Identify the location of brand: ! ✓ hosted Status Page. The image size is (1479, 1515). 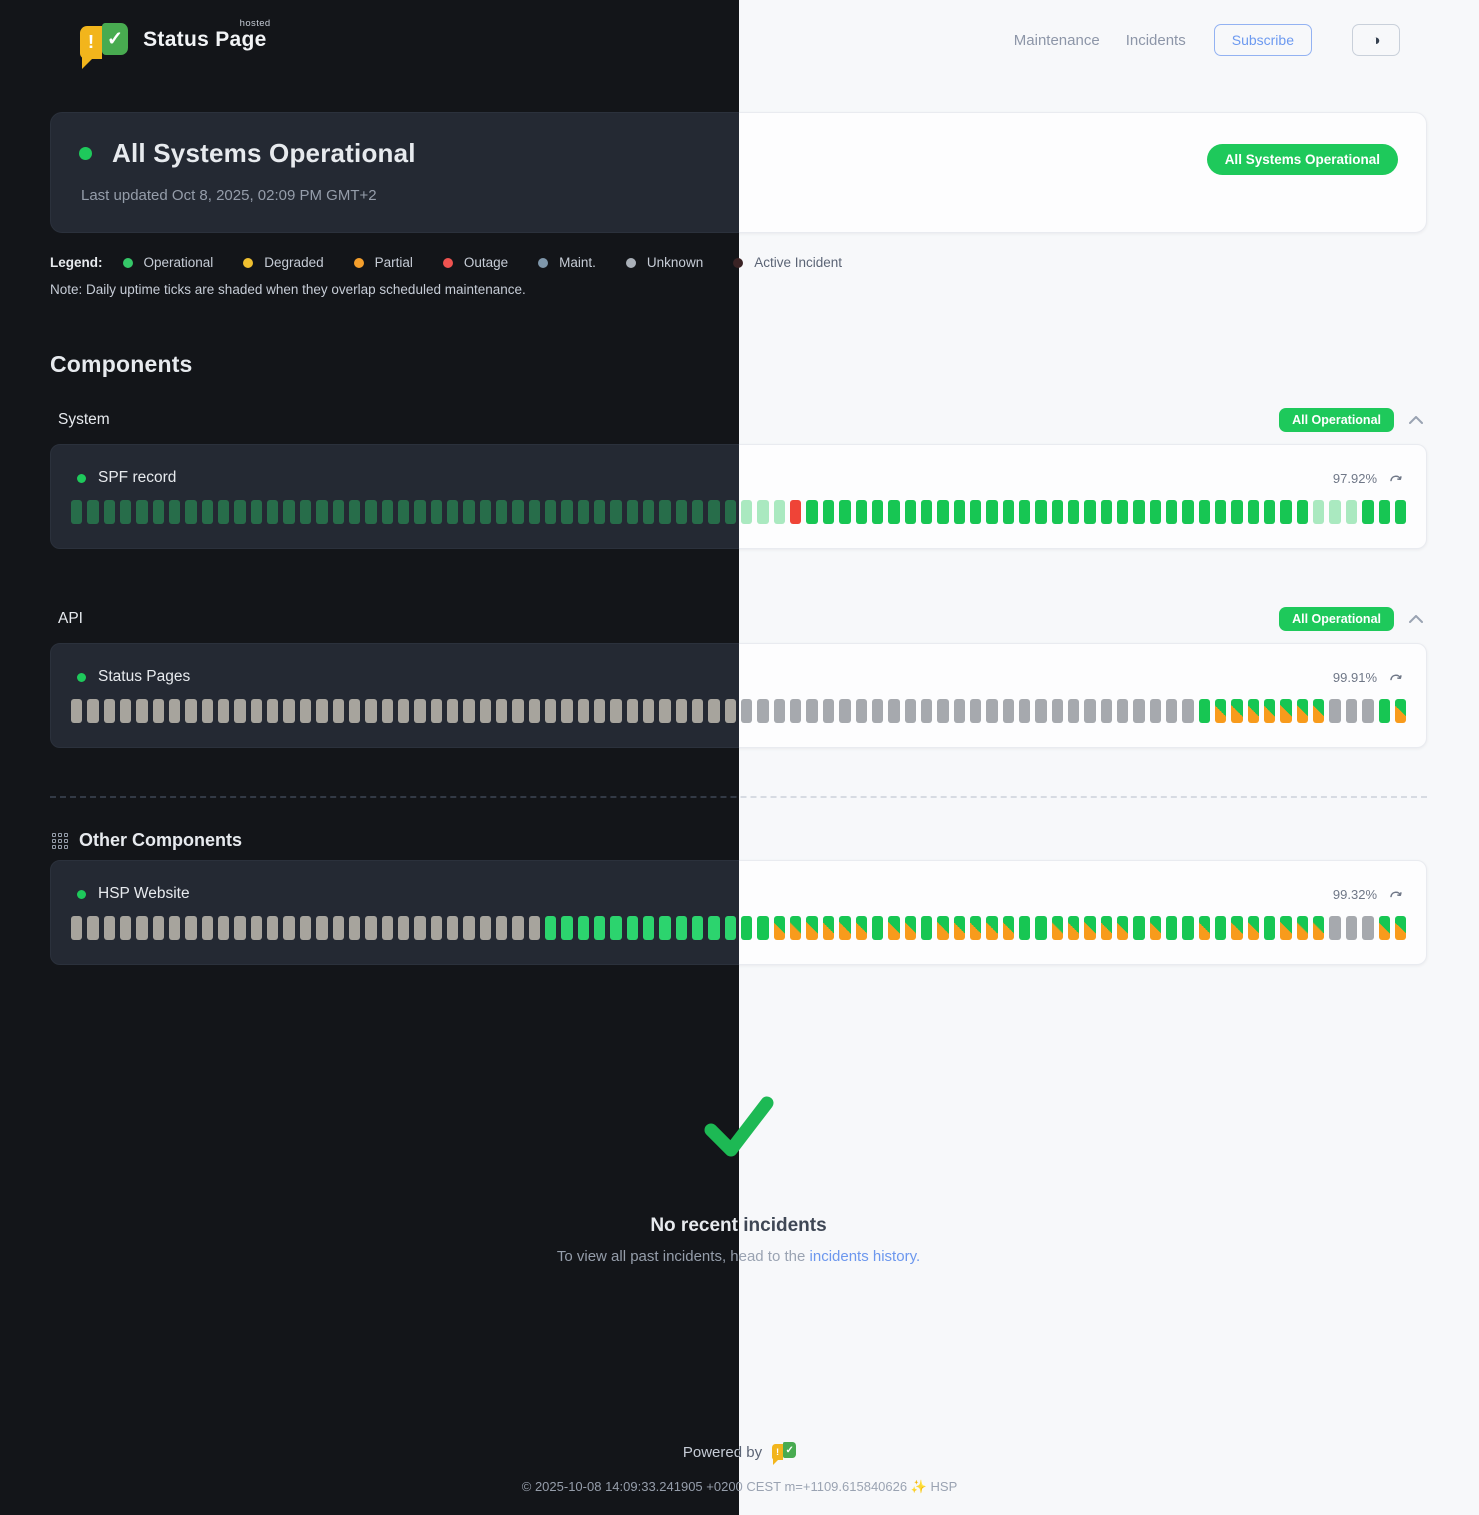
(175, 43).